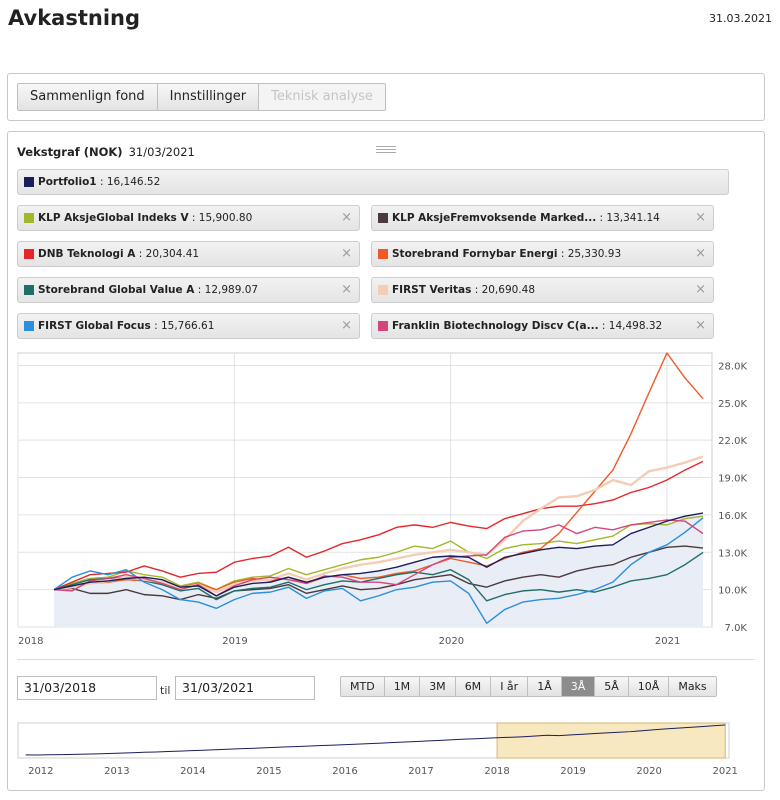 The width and height of the screenshot is (780, 800). What do you see at coordinates (363, 686) in the screenshot?
I see `period-button: MTD` at bounding box center [363, 686].